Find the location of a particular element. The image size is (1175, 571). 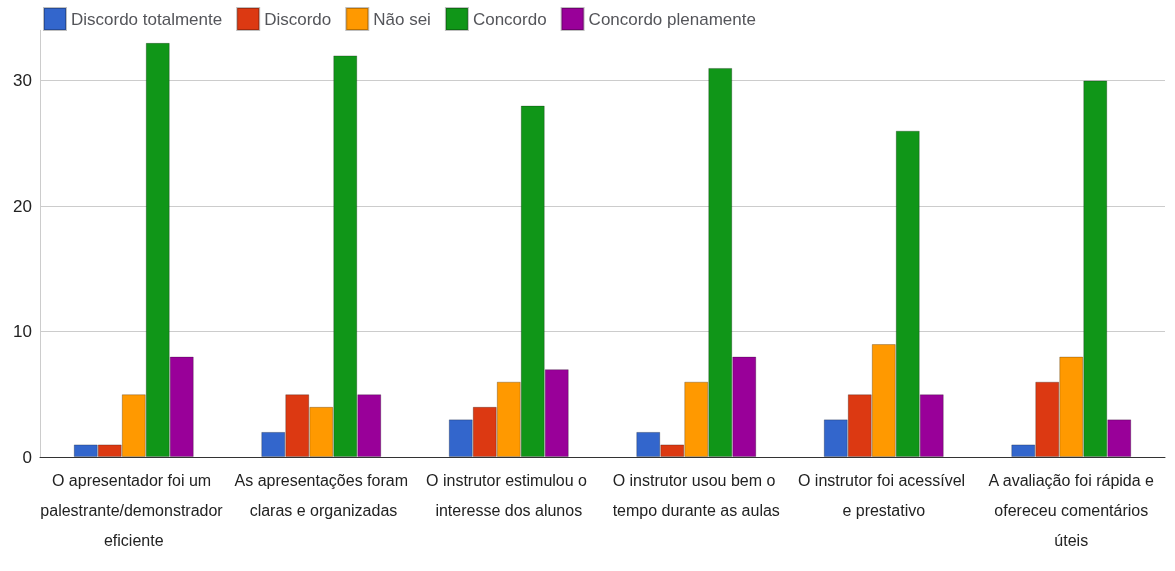

legend-label: Concordo is located at coordinates (509, 19).